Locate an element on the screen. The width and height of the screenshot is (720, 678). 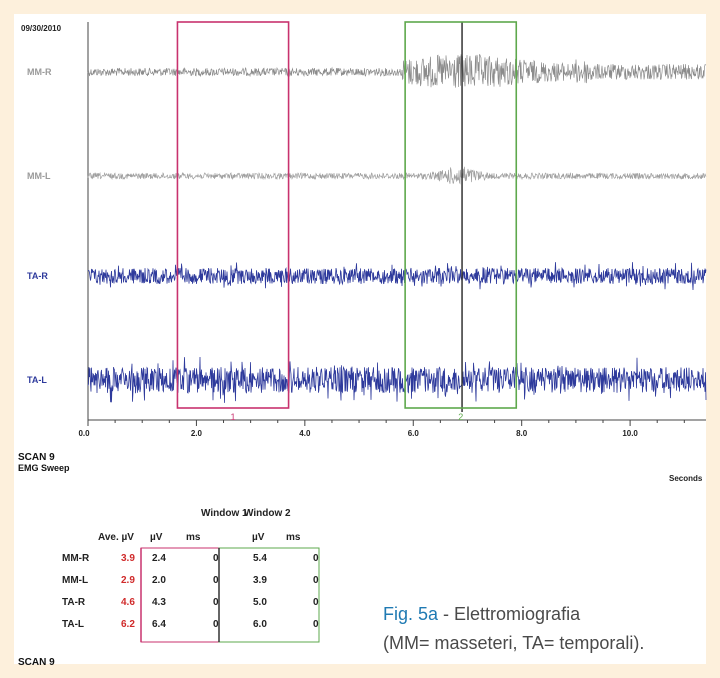
row-name: MM-R is located at coordinates (76, 558).